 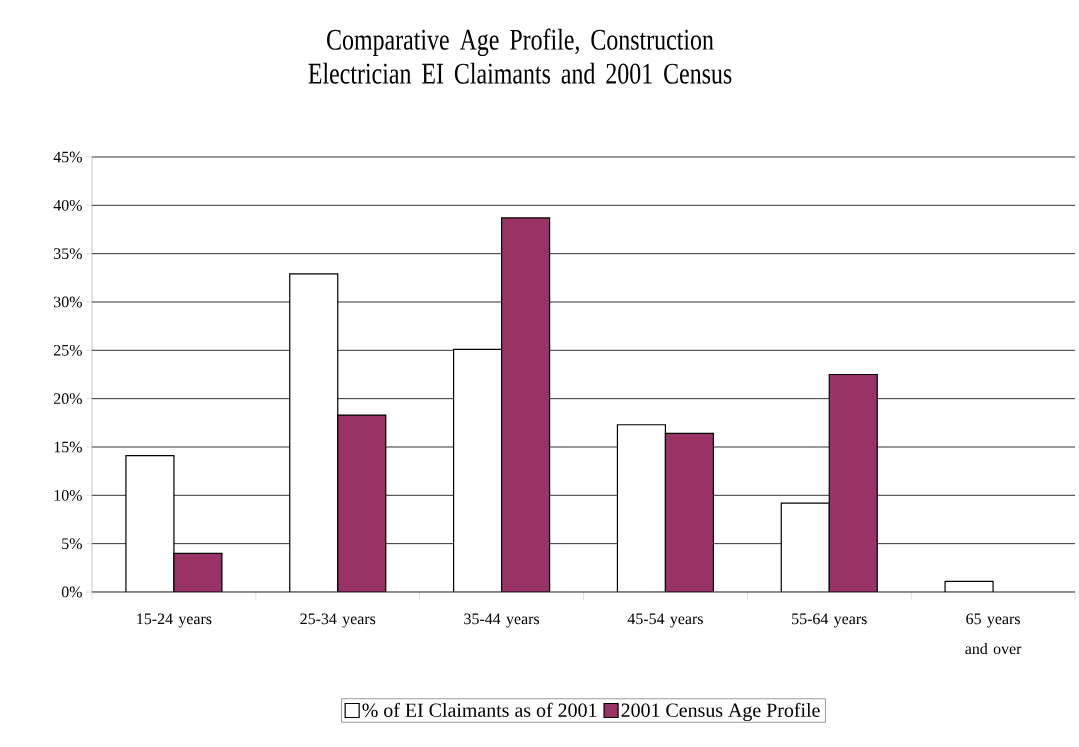 What do you see at coordinates (479, 710) in the screenshot?
I see `legend-label: % of EI Claimants as of 2001` at bounding box center [479, 710].